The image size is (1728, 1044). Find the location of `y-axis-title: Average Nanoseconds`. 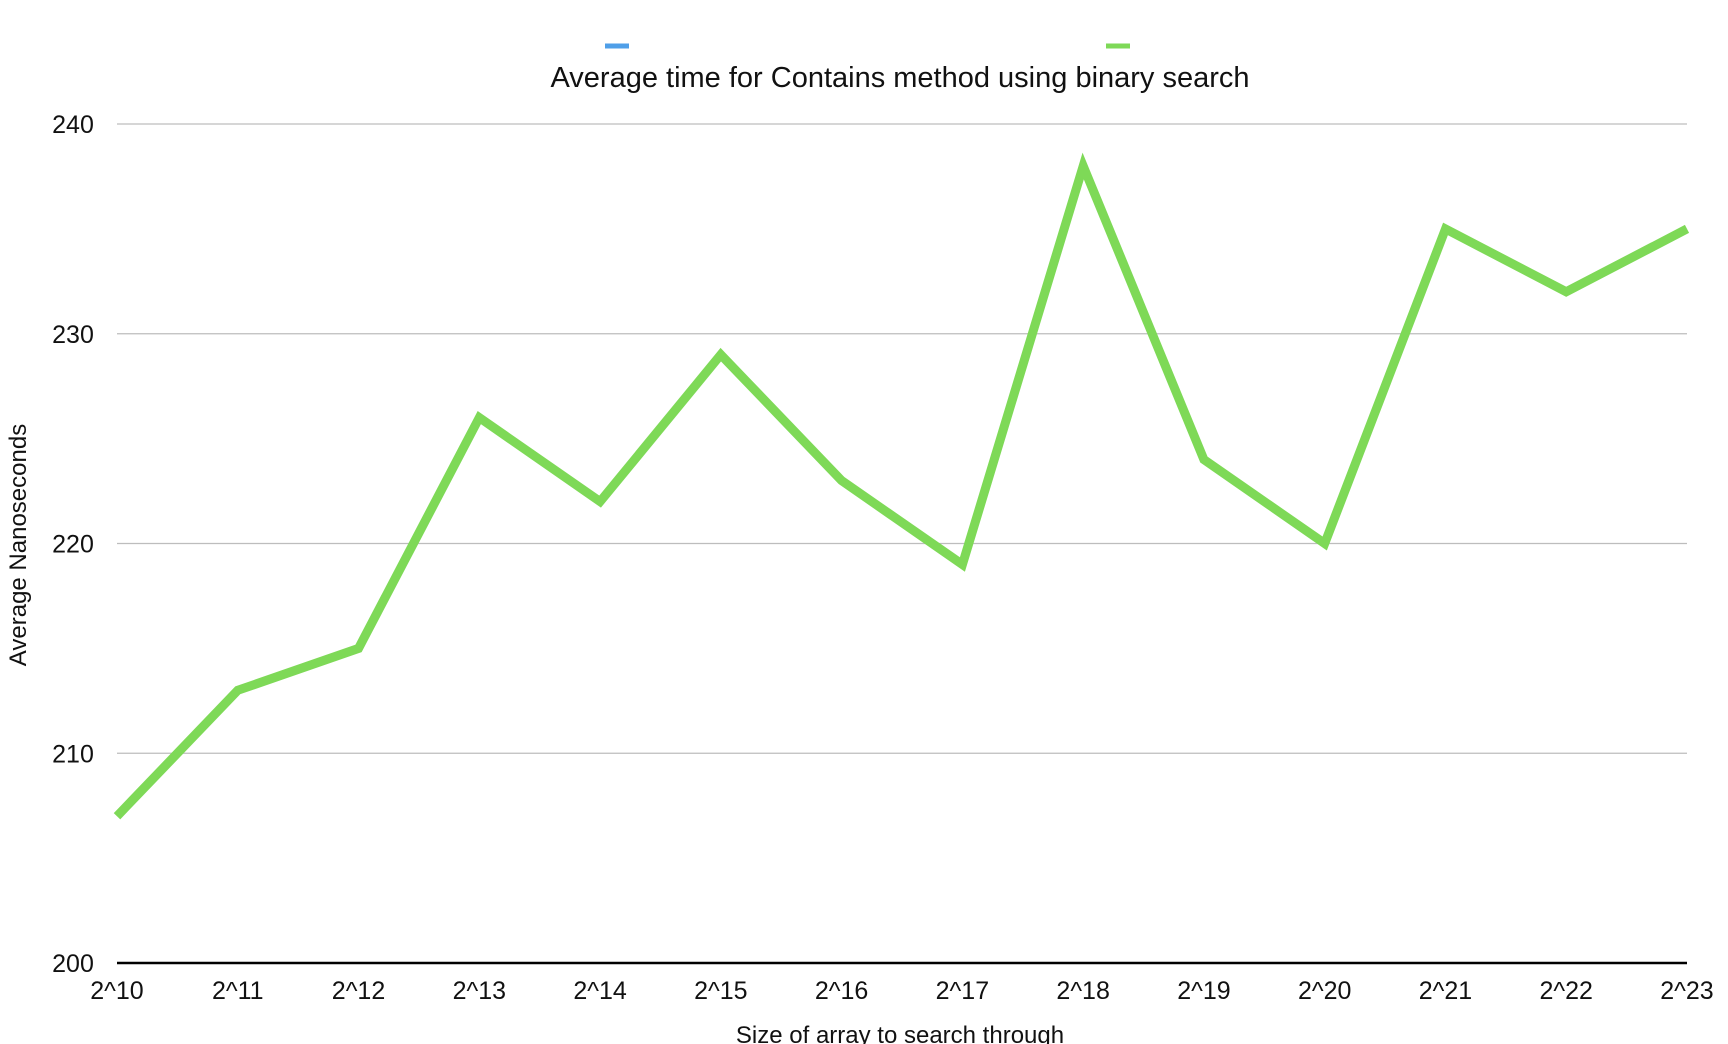

y-axis-title: Average Nanoseconds is located at coordinates (18, 545).